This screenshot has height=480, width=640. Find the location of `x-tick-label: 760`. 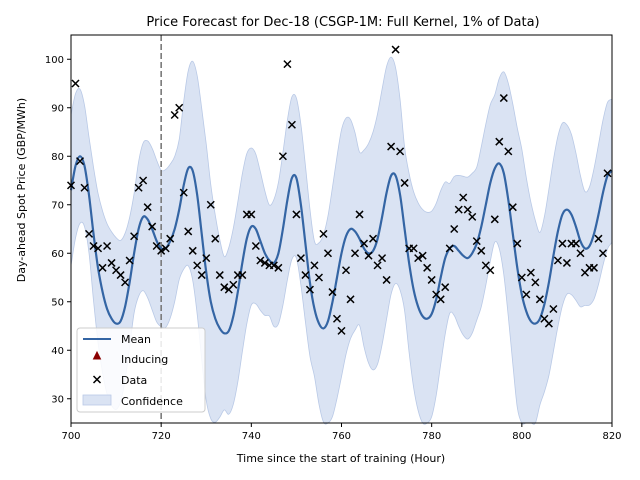

x-tick-label: 760 is located at coordinates (341, 436).